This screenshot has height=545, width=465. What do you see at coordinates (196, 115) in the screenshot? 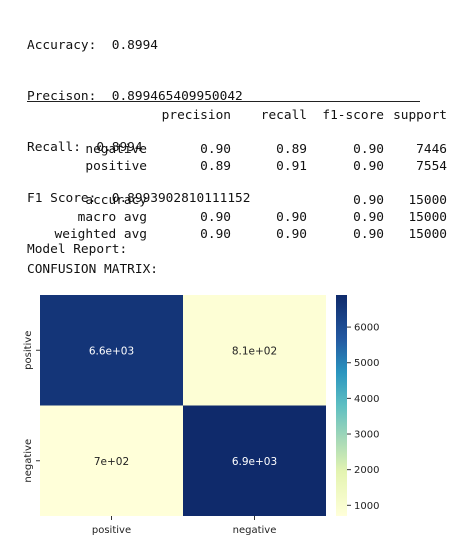
I see `header-precision: precision` at bounding box center [196, 115].